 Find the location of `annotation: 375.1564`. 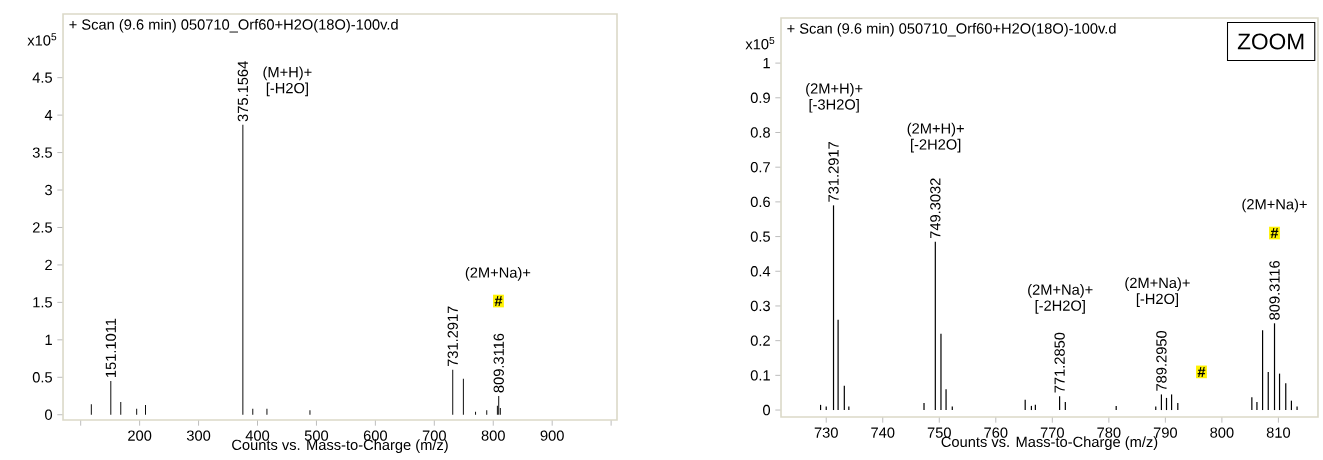

annotation: 375.1564 is located at coordinates (243, 91).